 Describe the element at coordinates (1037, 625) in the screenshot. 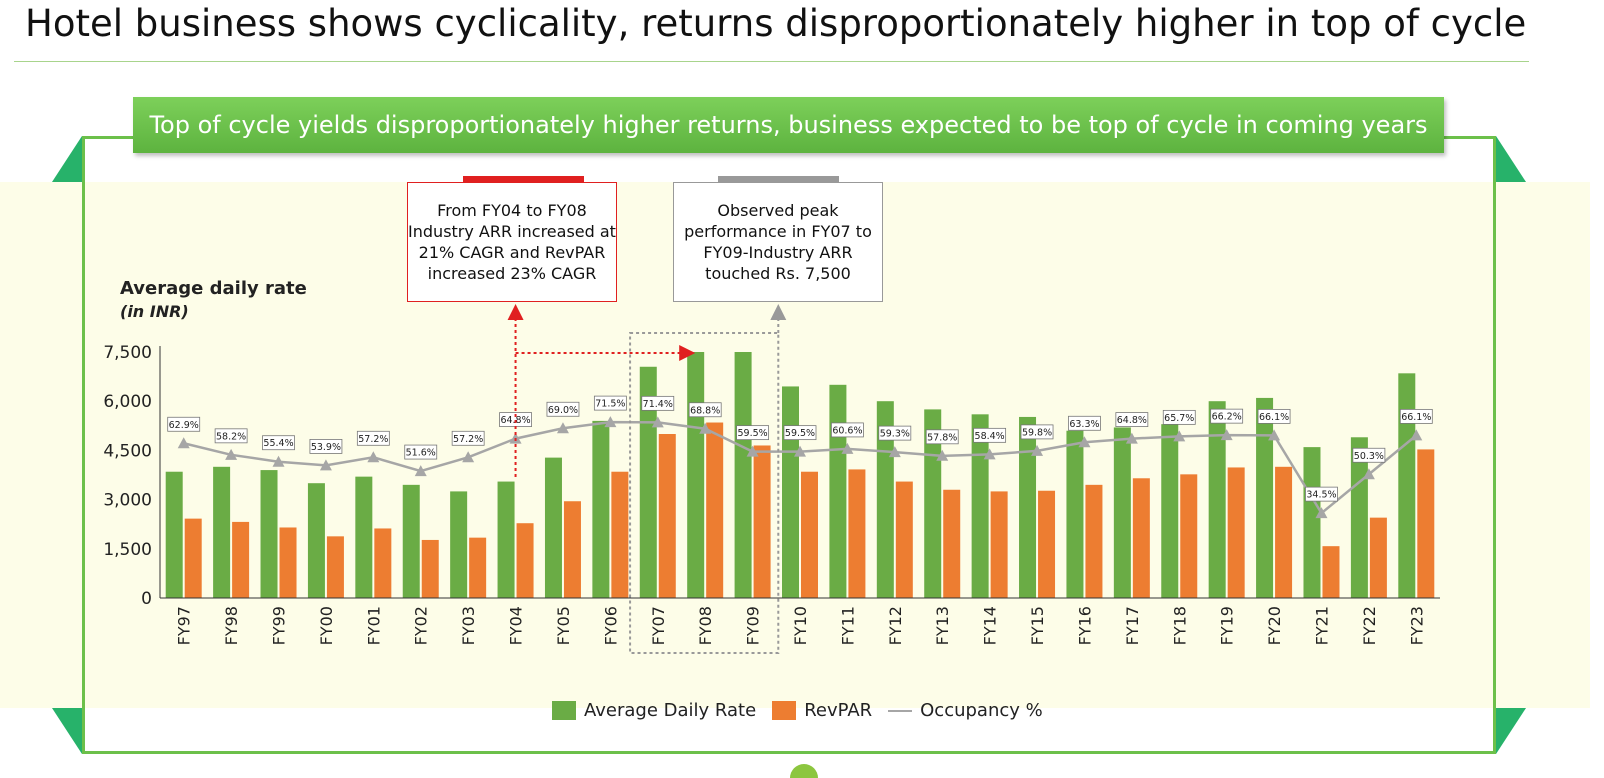

I see `x-tick-label: FY15` at that location.